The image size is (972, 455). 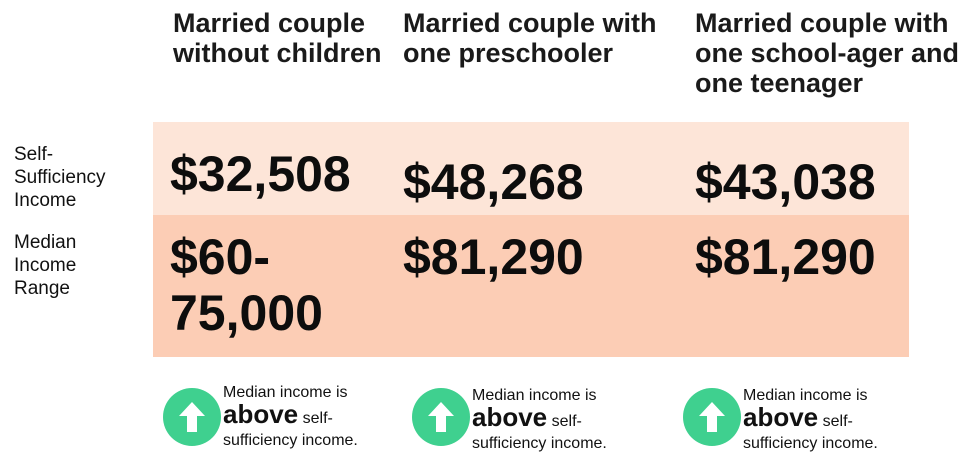 What do you see at coordinates (246, 285) in the screenshot?
I see `cell-value: $60-75,000` at bounding box center [246, 285].